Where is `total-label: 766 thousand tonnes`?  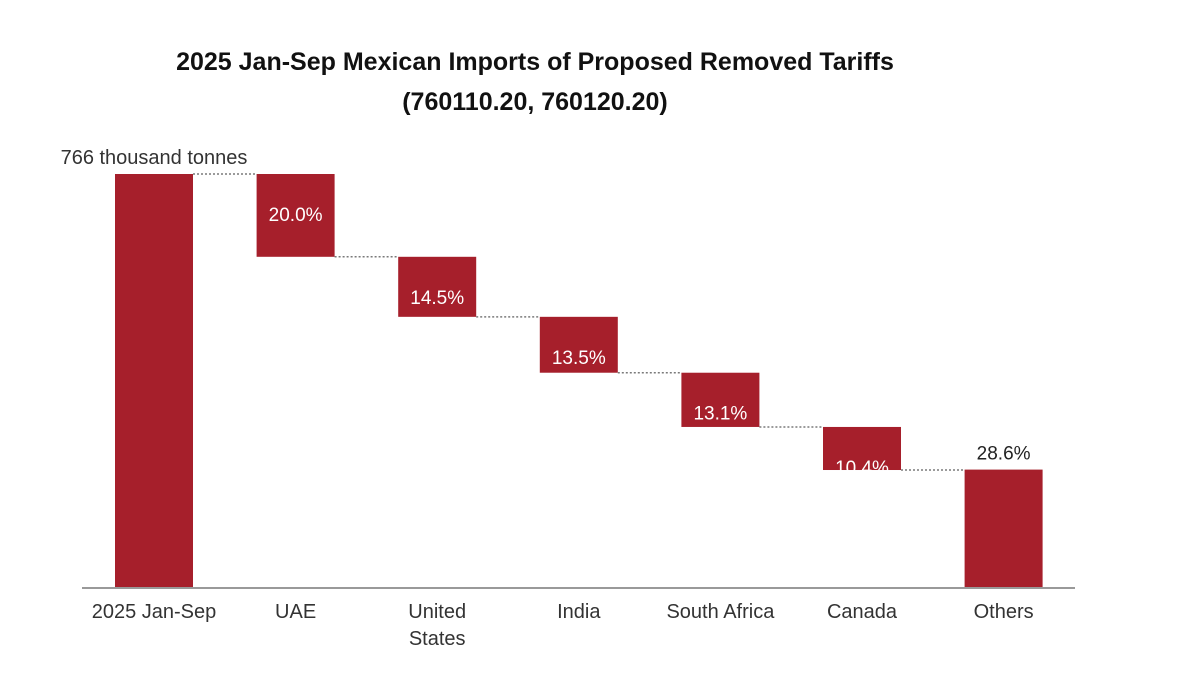
total-label: 766 thousand tonnes is located at coordinates (154, 158).